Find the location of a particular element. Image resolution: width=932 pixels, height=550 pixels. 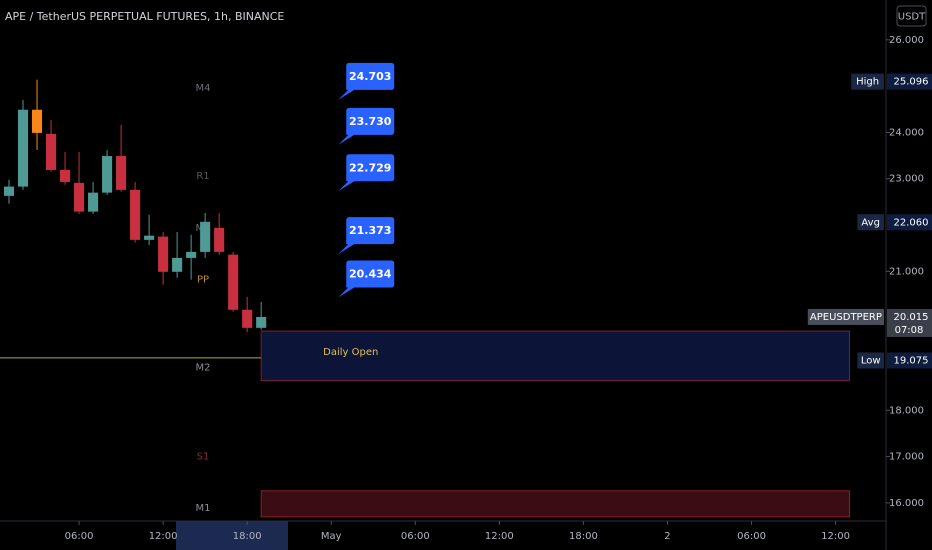

level-label: PP is located at coordinates (203, 280).